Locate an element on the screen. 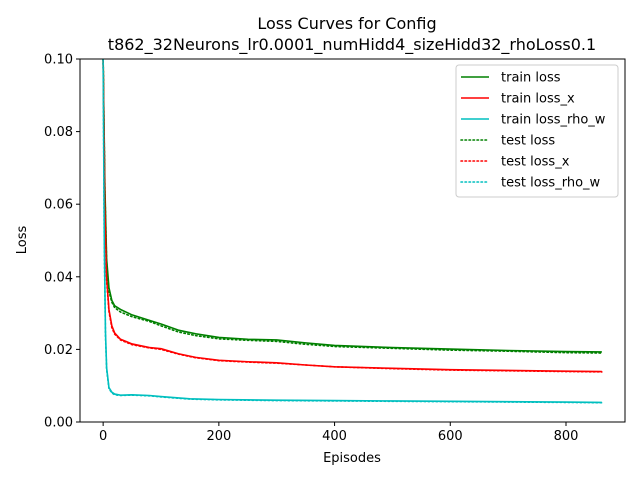 Image resolution: width=640 pixels, height=480 pixels. y-tick-label: 0.04 is located at coordinates (58, 277).